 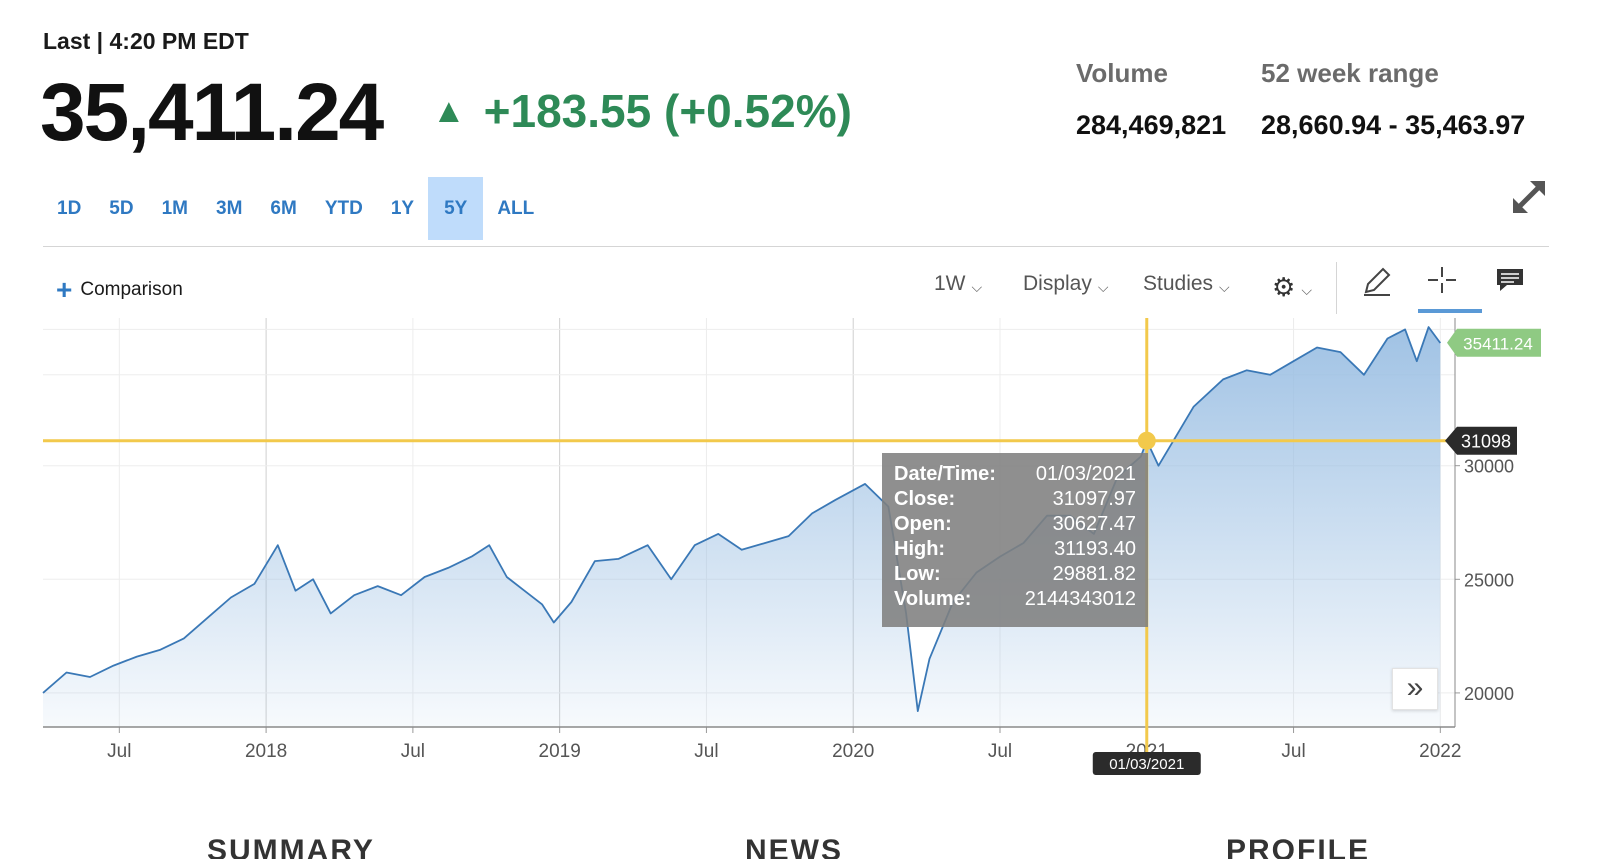 I want to click on crosshair-point, so click(x=1146, y=440).